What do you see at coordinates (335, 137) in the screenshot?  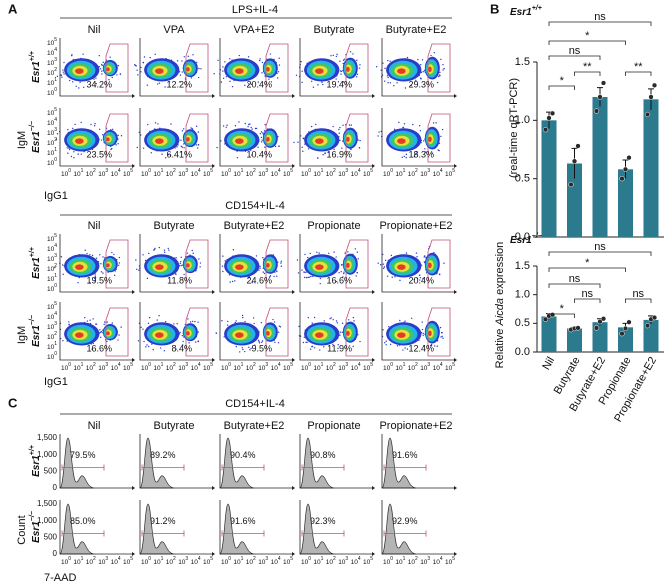 I see `plot-axis` at bounding box center [335, 137].